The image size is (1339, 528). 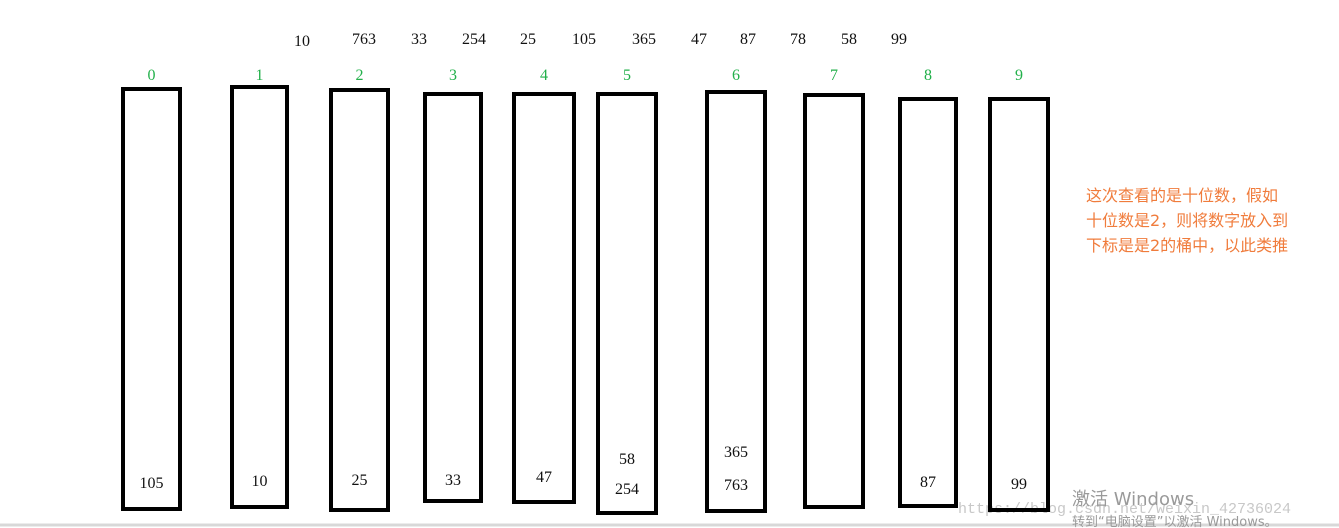 I want to click on bucket-index: 5, so click(x=627, y=75).